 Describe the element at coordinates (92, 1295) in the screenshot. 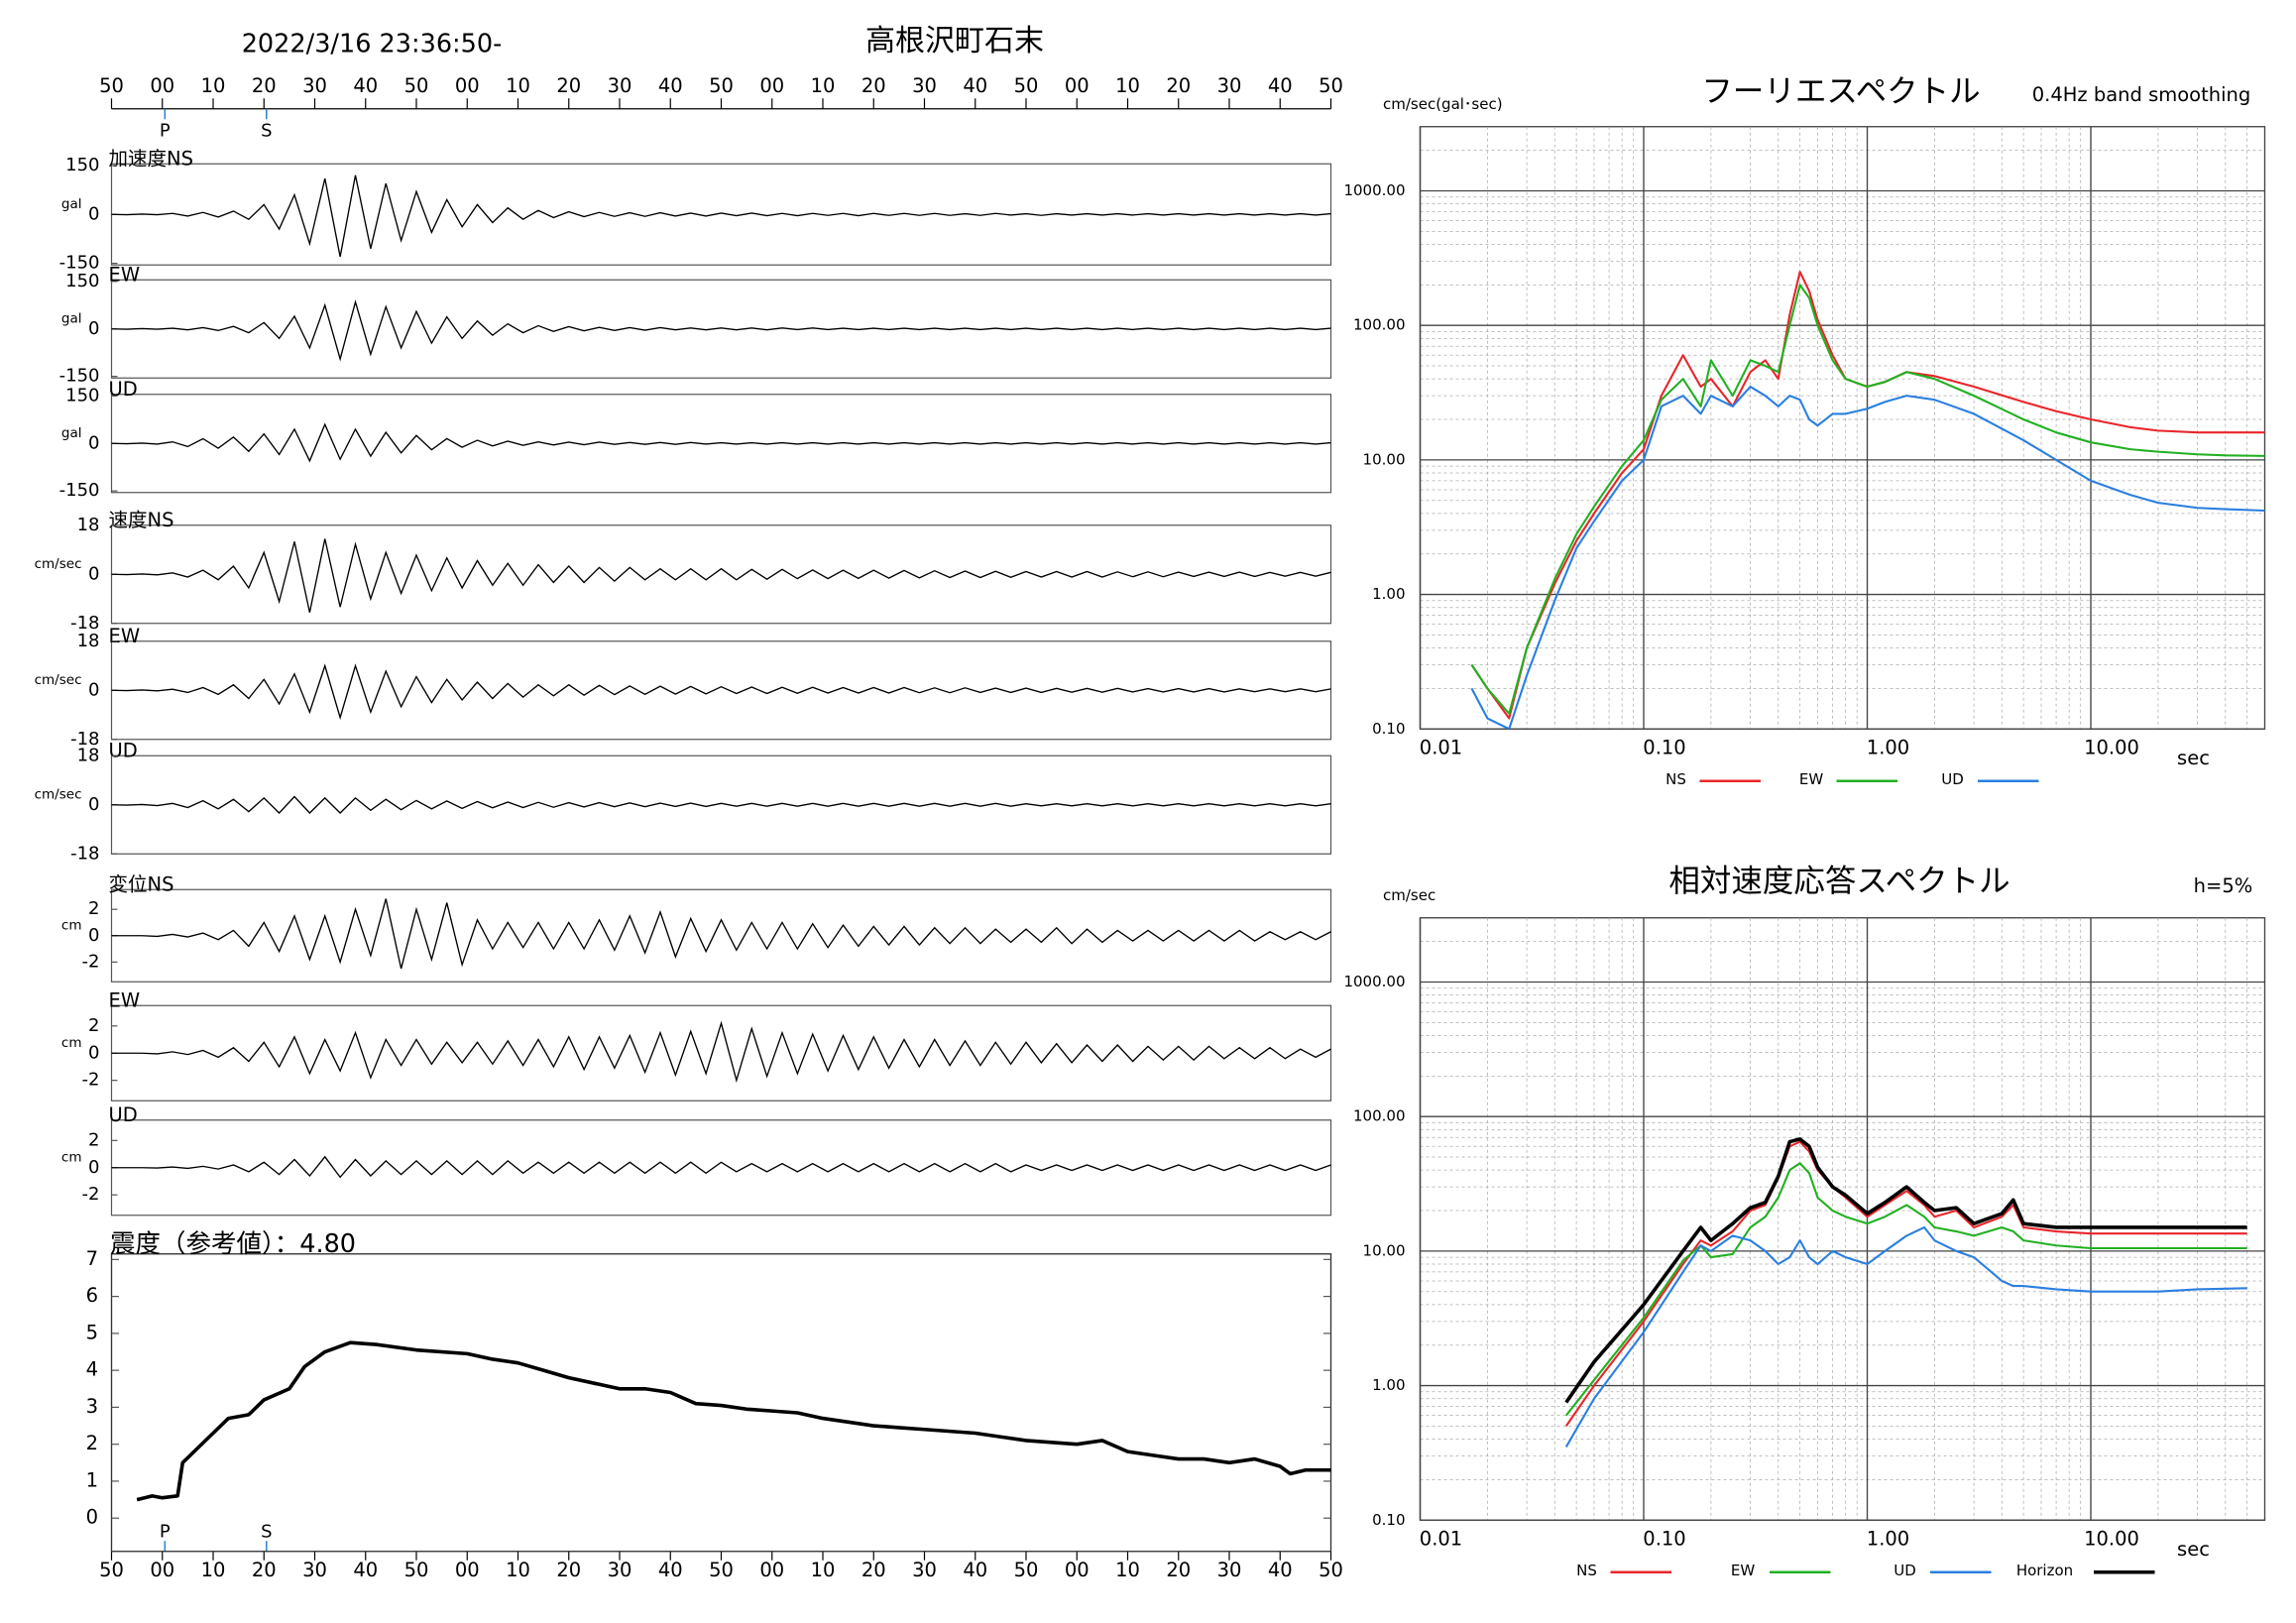

I see `y-tick-label: 6` at that location.